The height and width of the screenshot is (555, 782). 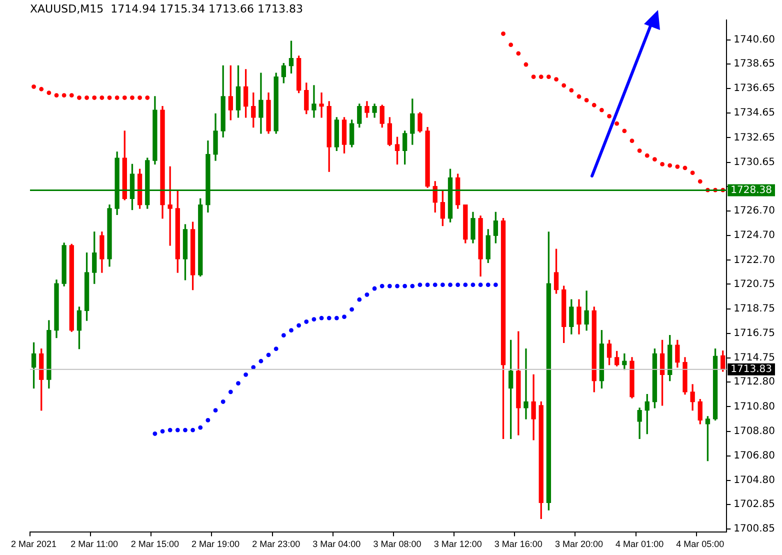 What do you see at coordinates (154, 544) in the screenshot?
I see `x-tick-label: 2 Mar 15:00` at bounding box center [154, 544].